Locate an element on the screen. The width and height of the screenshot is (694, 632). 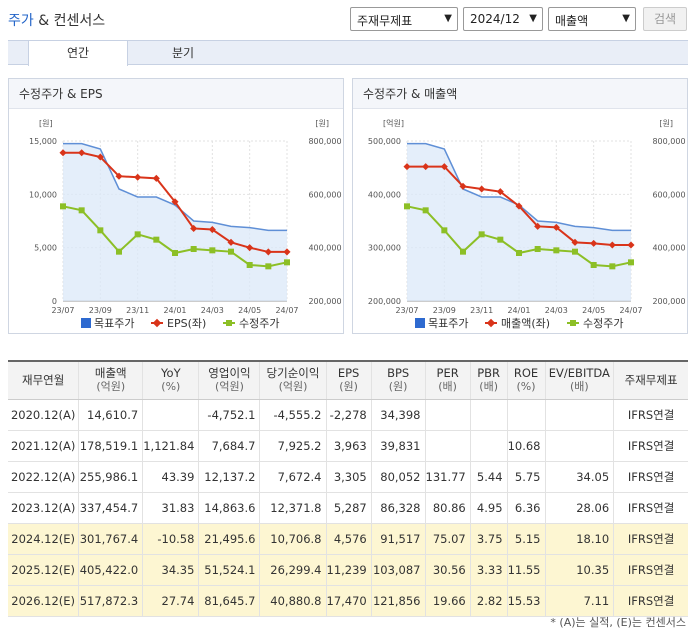
x-tick: 24/01 is located at coordinates (518, 310).